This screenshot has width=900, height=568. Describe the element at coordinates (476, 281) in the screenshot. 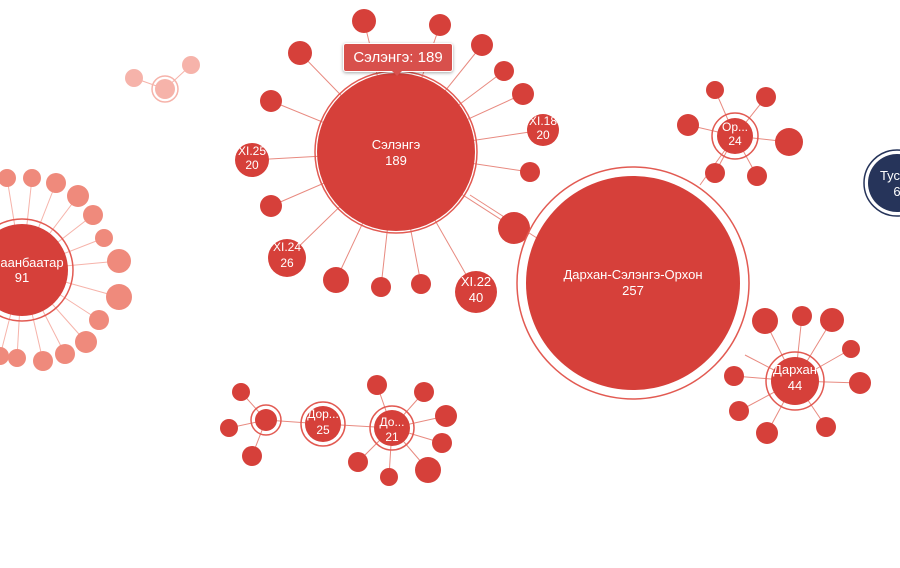

I see `svg-text: XI.22` at that location.